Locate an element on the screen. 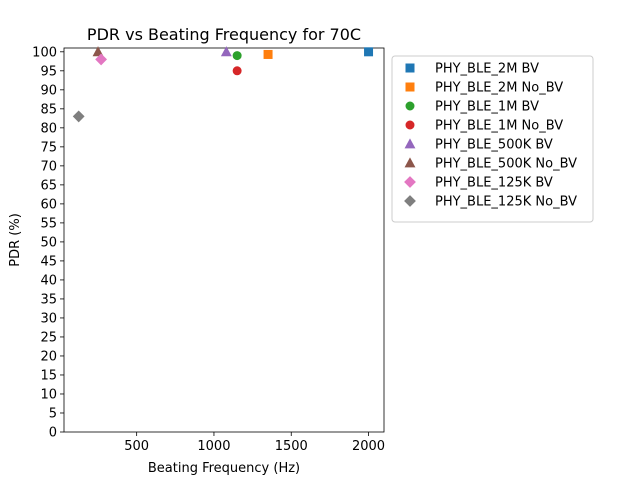  legend-label: PHY_BLE_500K BV is located at coordinates (494, 145).